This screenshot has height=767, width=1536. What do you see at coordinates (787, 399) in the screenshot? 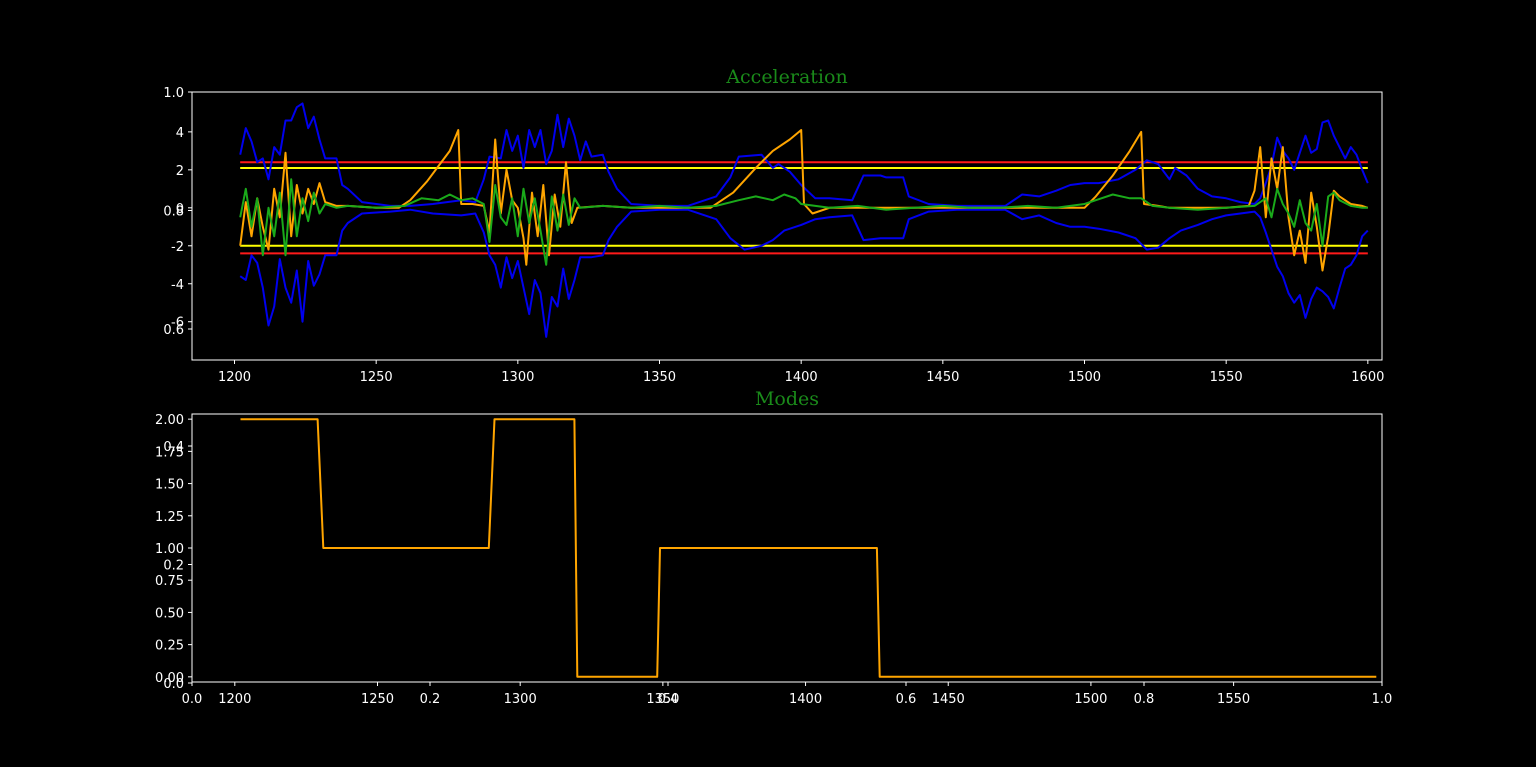
I see `modes-title: Modes` at bounding box center [787, 399].